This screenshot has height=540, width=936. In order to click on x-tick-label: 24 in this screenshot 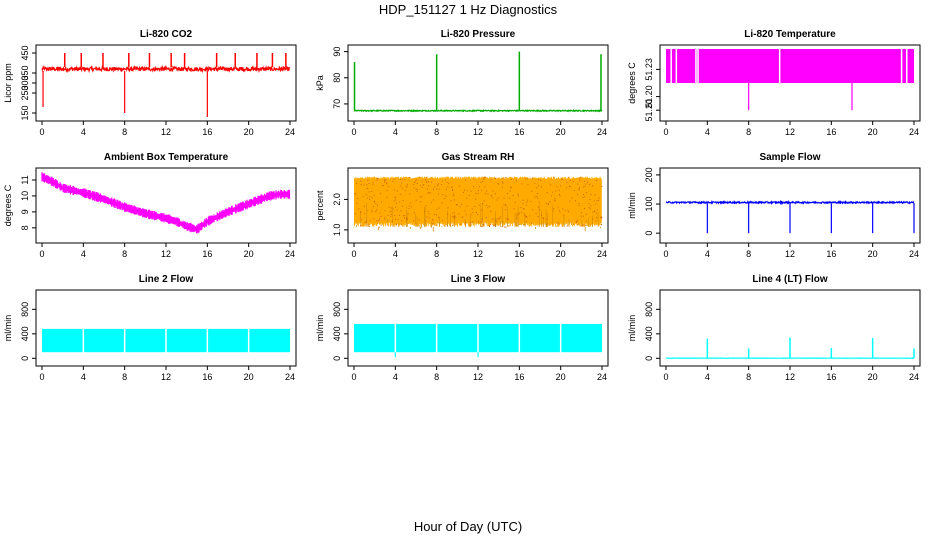, I will do `click(602, 254)`.